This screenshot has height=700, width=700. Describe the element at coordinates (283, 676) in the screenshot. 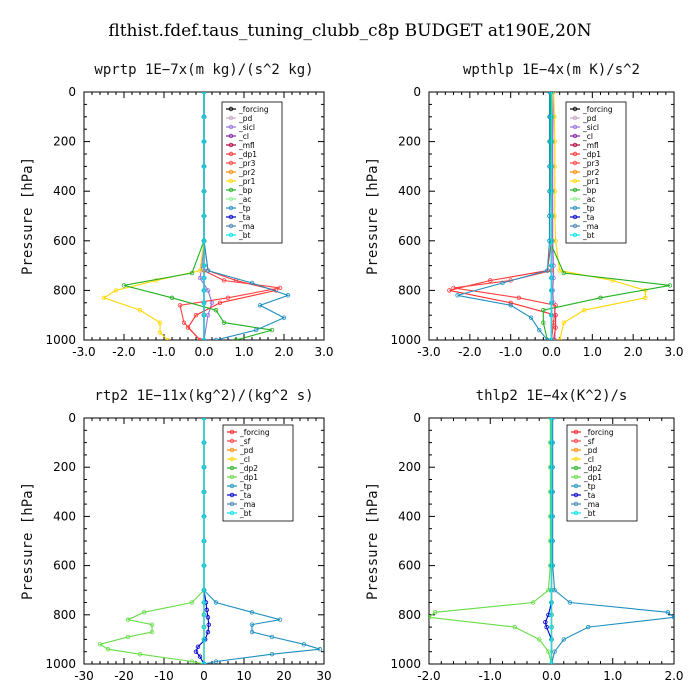

I see `x-tick-label: 20` at that location.